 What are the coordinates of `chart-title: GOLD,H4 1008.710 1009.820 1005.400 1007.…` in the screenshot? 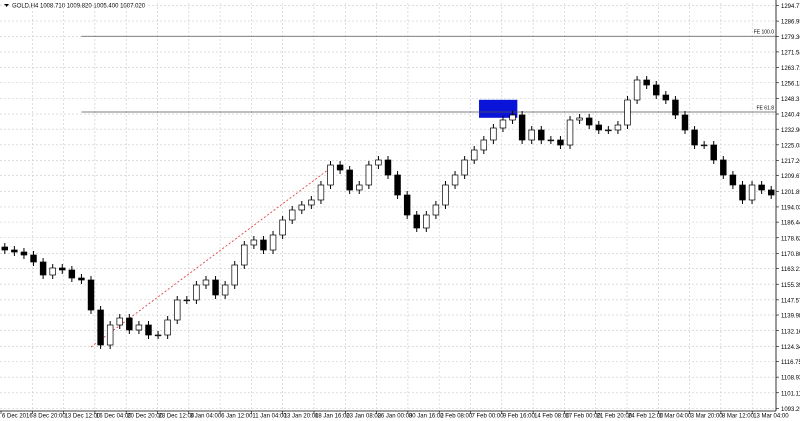 It's located at (79, 7).